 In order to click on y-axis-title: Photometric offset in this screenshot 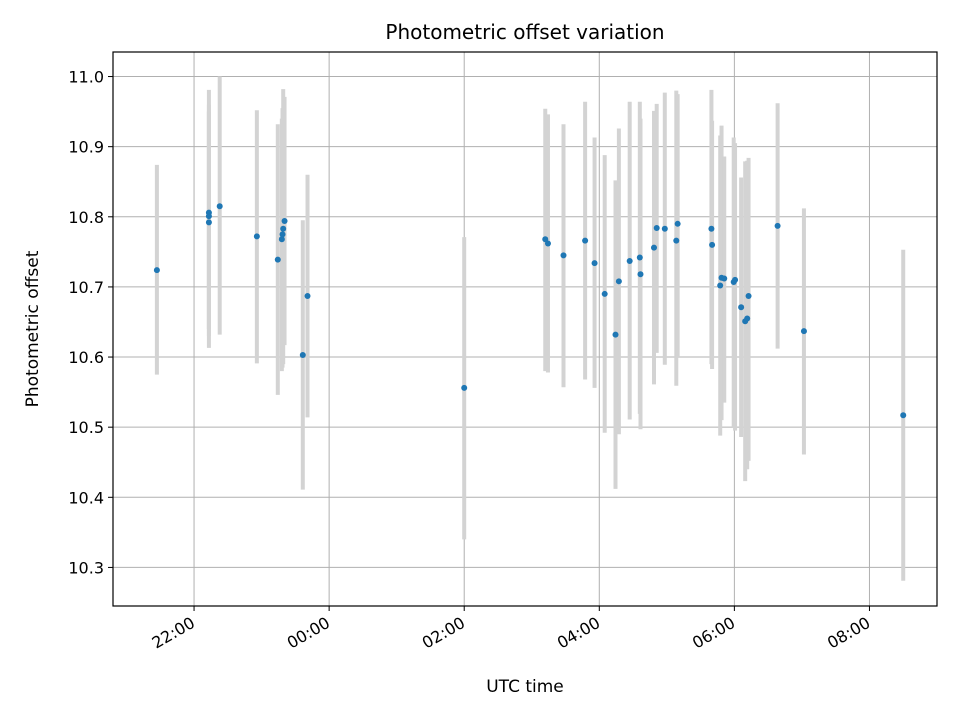, I will do `click(33, 328)`.